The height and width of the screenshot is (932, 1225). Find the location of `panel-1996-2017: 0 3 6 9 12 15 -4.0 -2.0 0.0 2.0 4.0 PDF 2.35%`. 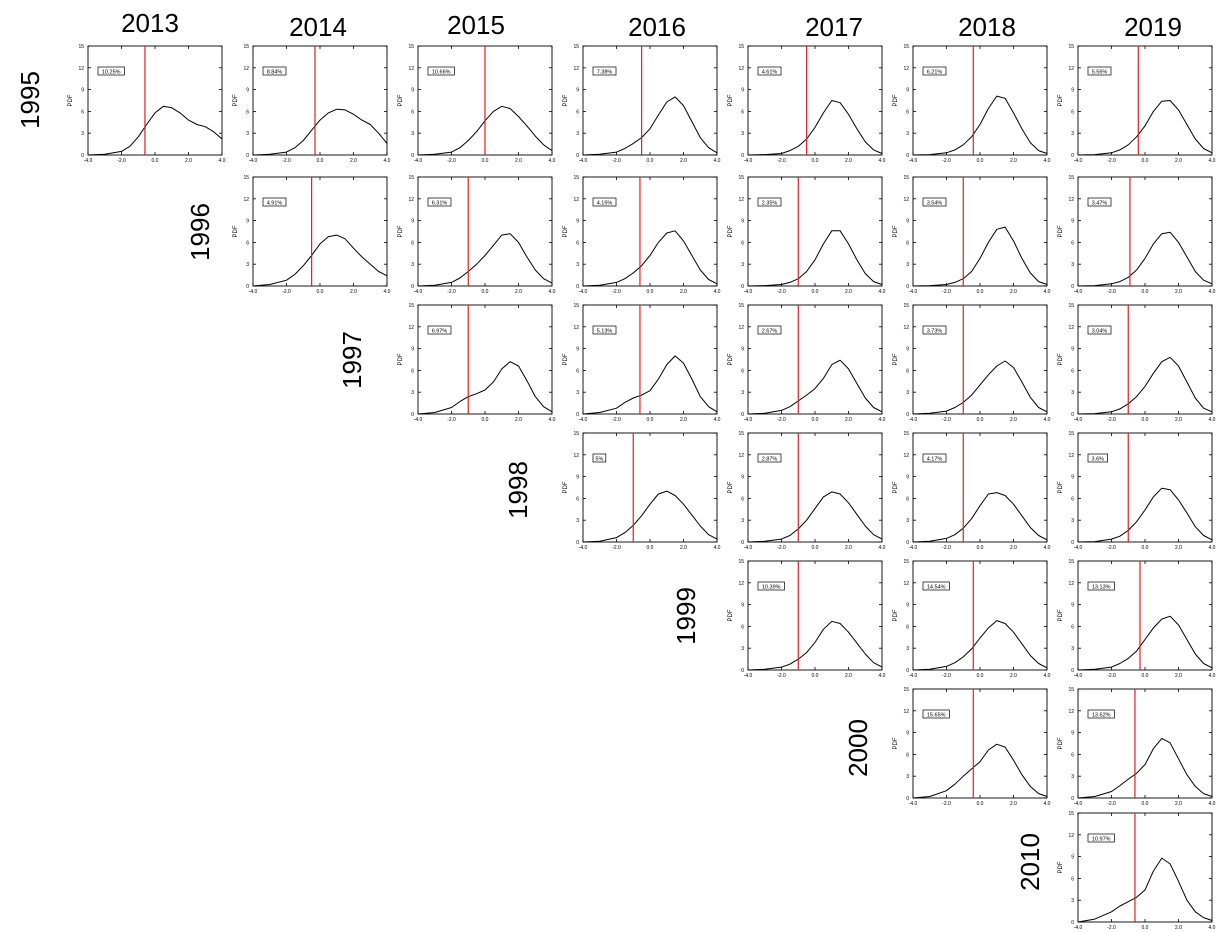

panel-1996-2017: 0 3 6 9 12 15 -4.0 -2.0 0.0 2.0 4.0 PDF 2.35% is located at coordinates (807, 235).